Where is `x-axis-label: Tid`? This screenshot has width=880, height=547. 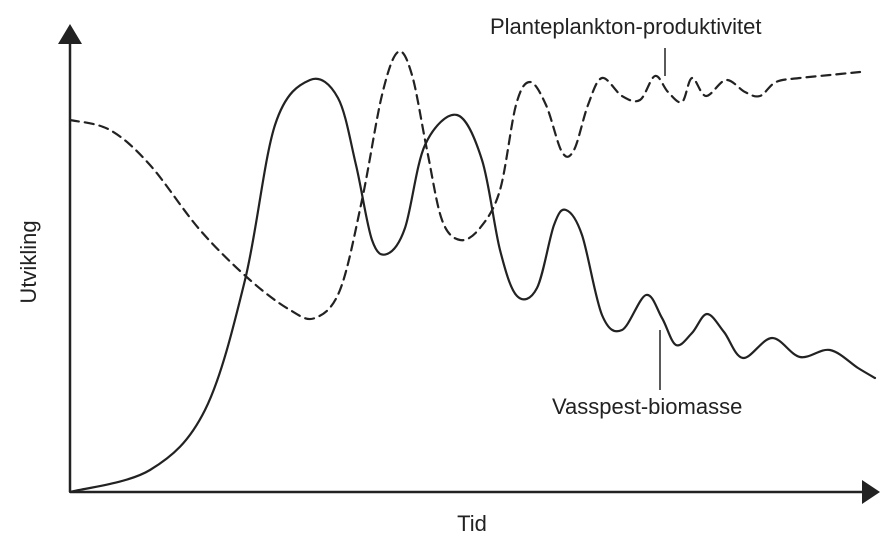 x-axis-label: Tid is located at coordinates (472, 523).